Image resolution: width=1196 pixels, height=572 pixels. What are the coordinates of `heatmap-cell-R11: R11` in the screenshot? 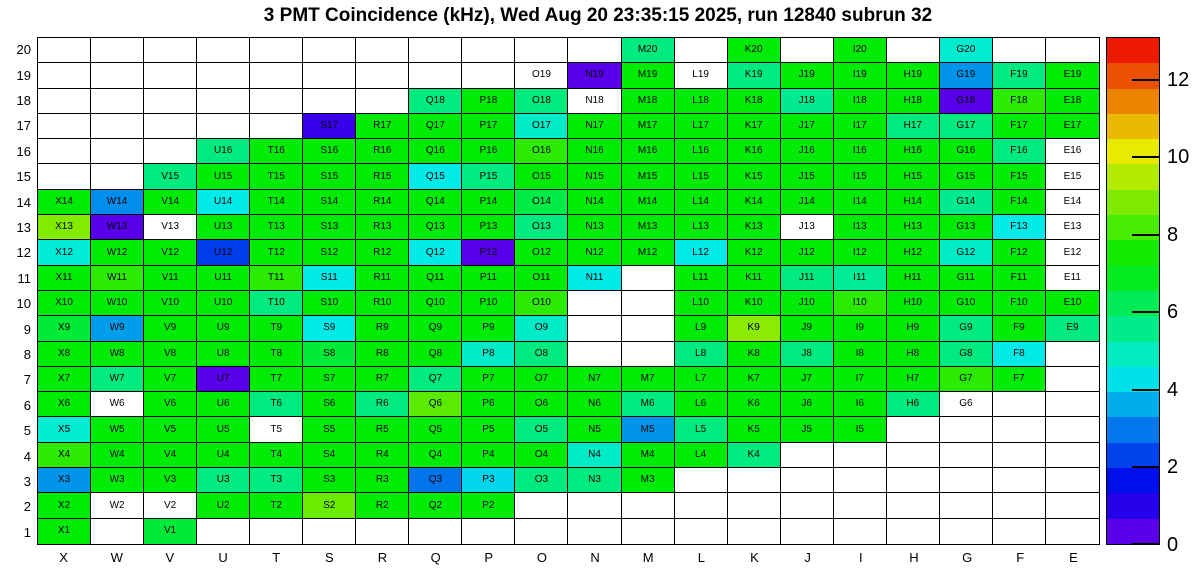 It's located at (383, 278).